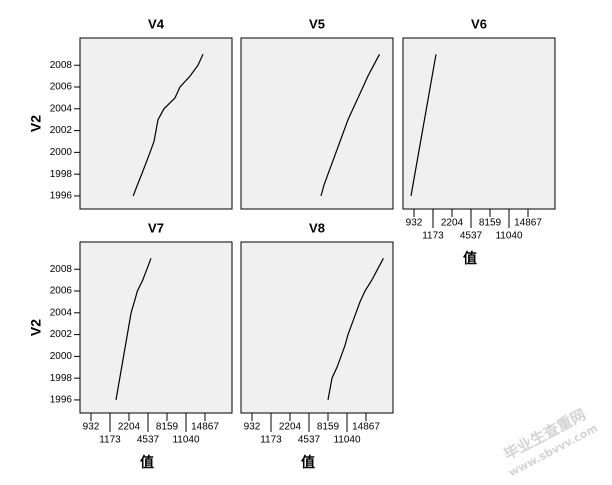 This screenshot has width=612, height=485. I want to click on panel-title: V8, so click(317, 227).